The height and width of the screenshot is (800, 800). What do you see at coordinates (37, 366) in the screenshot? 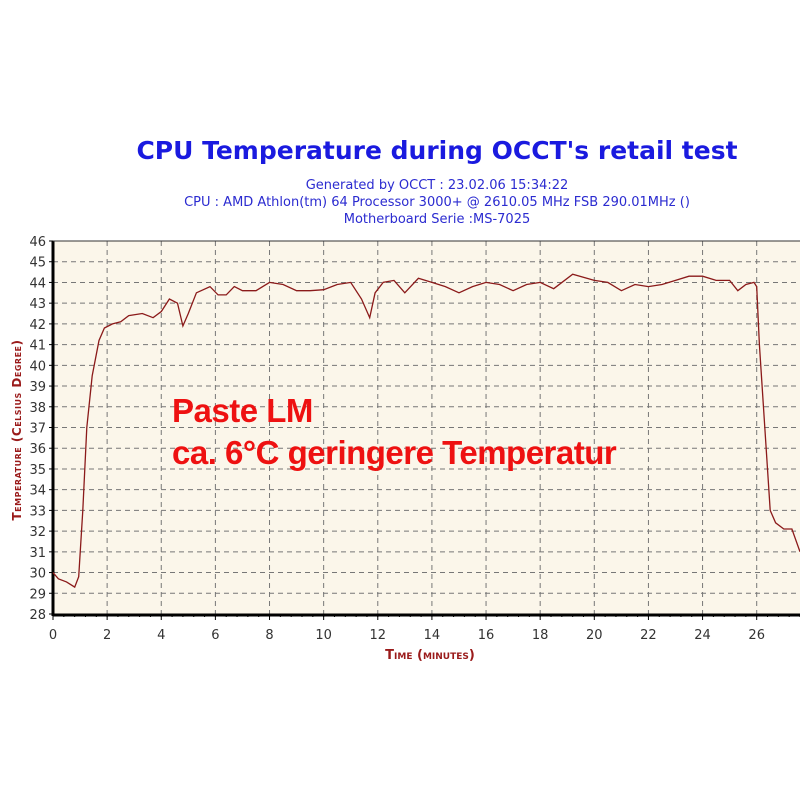
I see `y-tick-label: 40` at bounding box center [37, 366].